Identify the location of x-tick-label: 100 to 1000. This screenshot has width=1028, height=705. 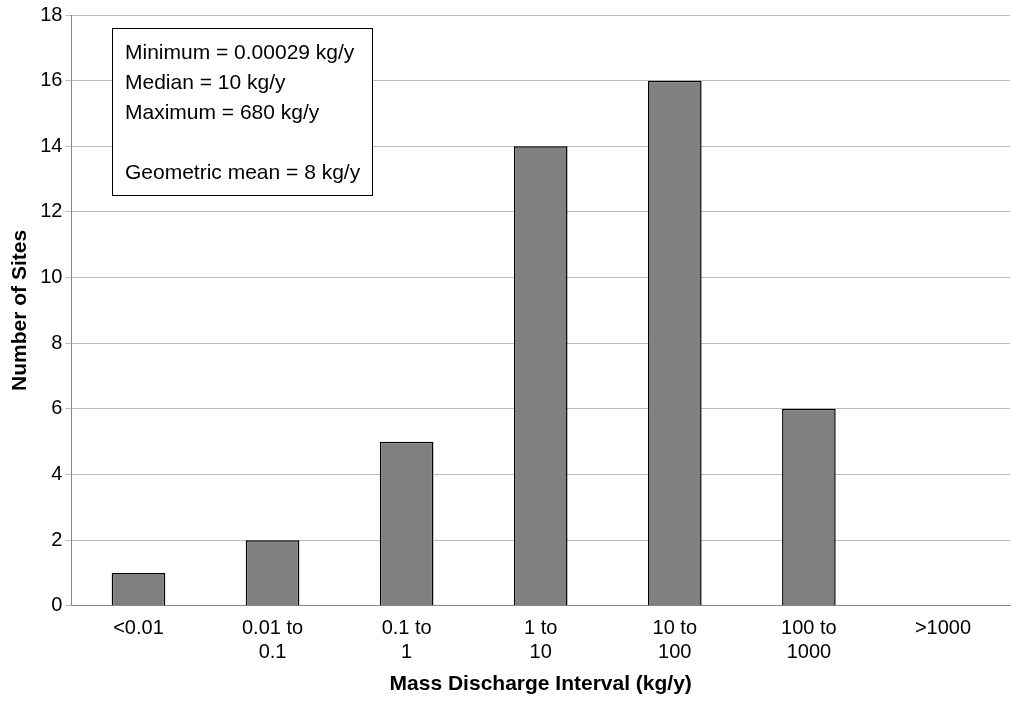
(809, 639).